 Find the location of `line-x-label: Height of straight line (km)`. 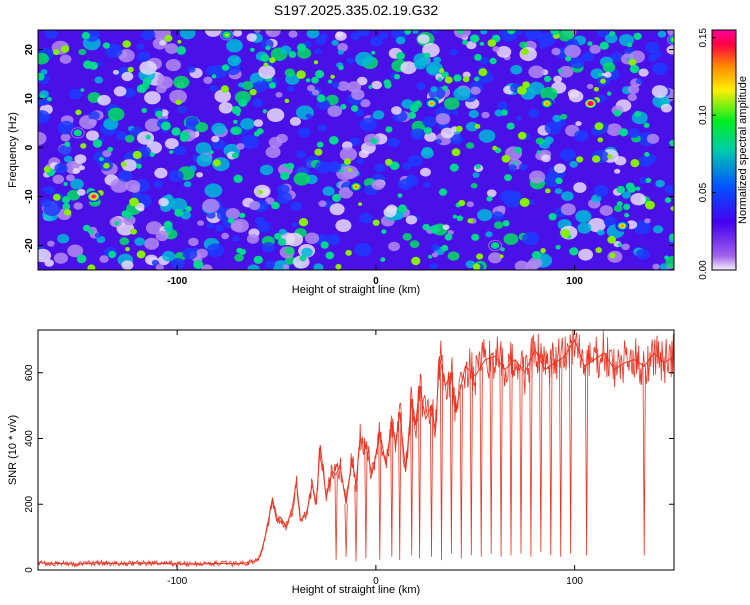

line-x-label: Height of straight line (km) is located at coordinates (356, 590).